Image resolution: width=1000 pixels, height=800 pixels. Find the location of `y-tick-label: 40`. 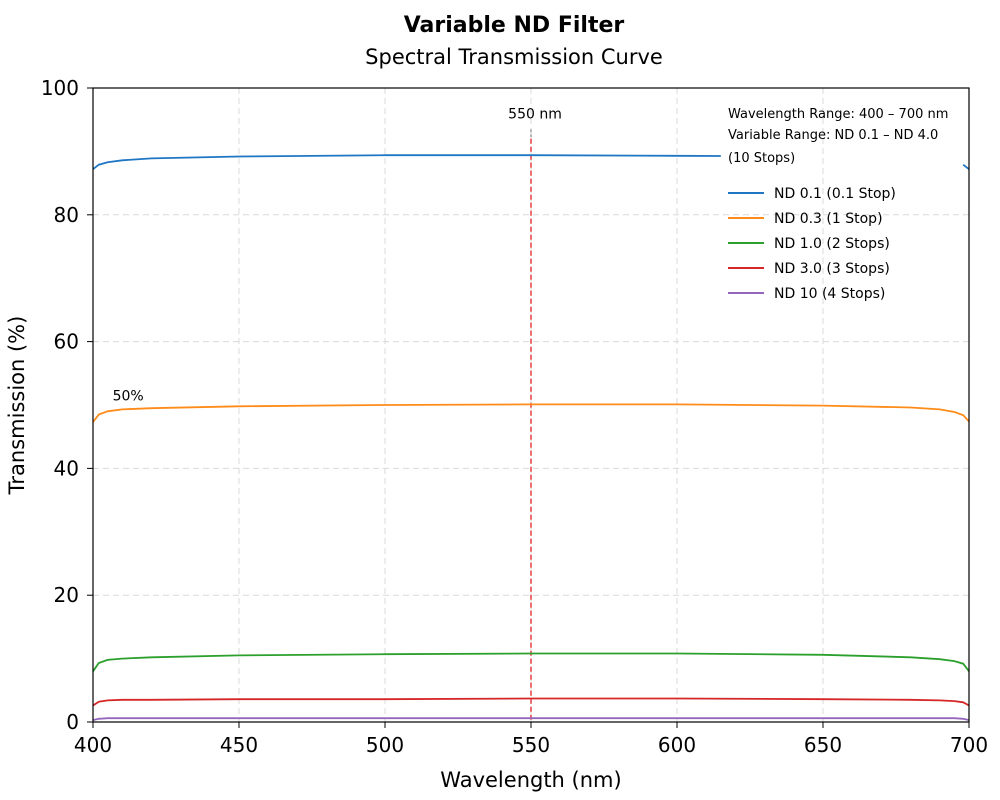

y-tick-label: 40 is located at coordinates (66, 468).